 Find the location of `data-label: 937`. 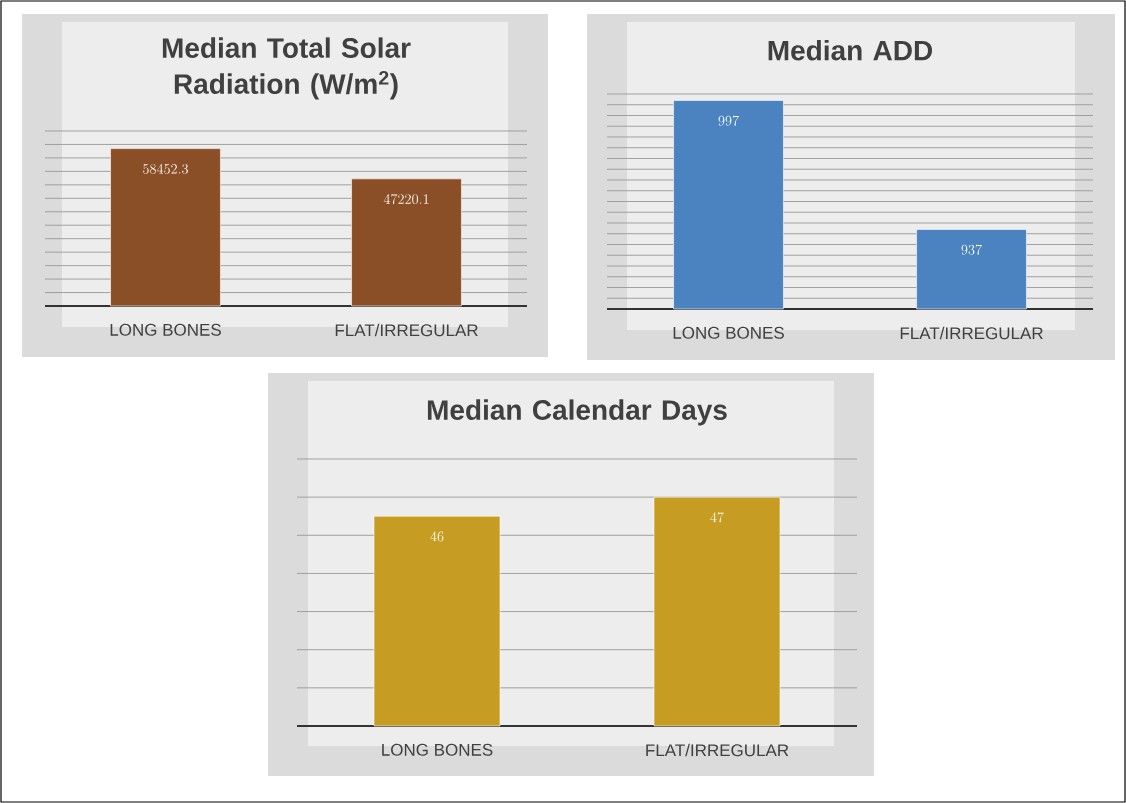

data-label: 937 is located at coordinates (971, 249).